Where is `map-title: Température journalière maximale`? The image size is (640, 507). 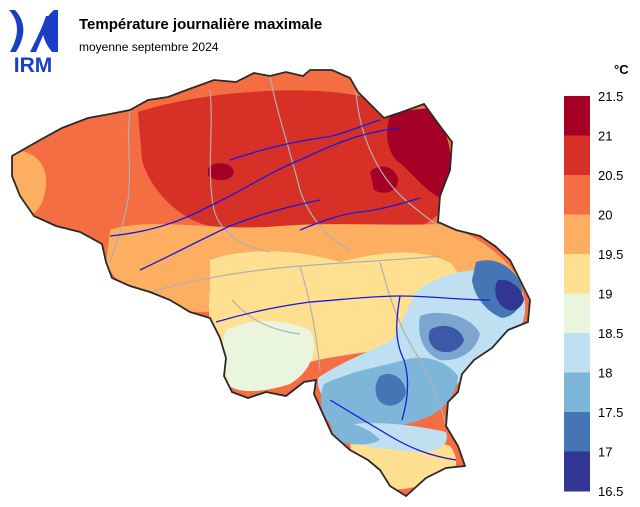
map-title: Température journalière maximale is located at coordinates (201, 24).